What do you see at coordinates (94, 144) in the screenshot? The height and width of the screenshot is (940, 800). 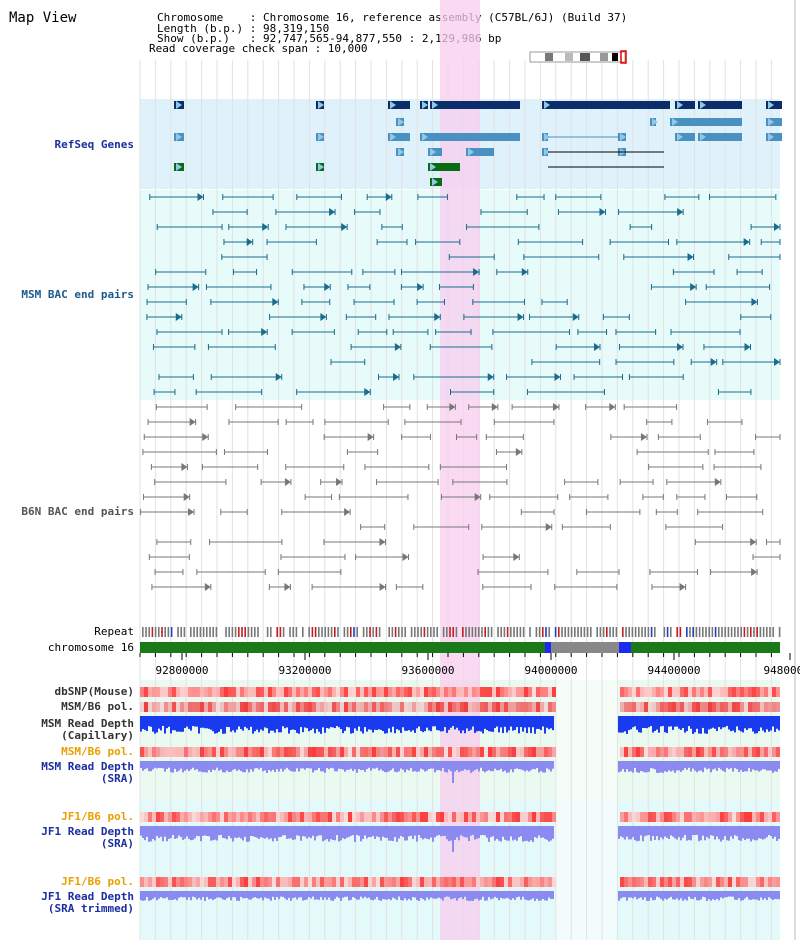 I see `track-label-refseq: RefSeq Genes` at bounding box center [94, 144].